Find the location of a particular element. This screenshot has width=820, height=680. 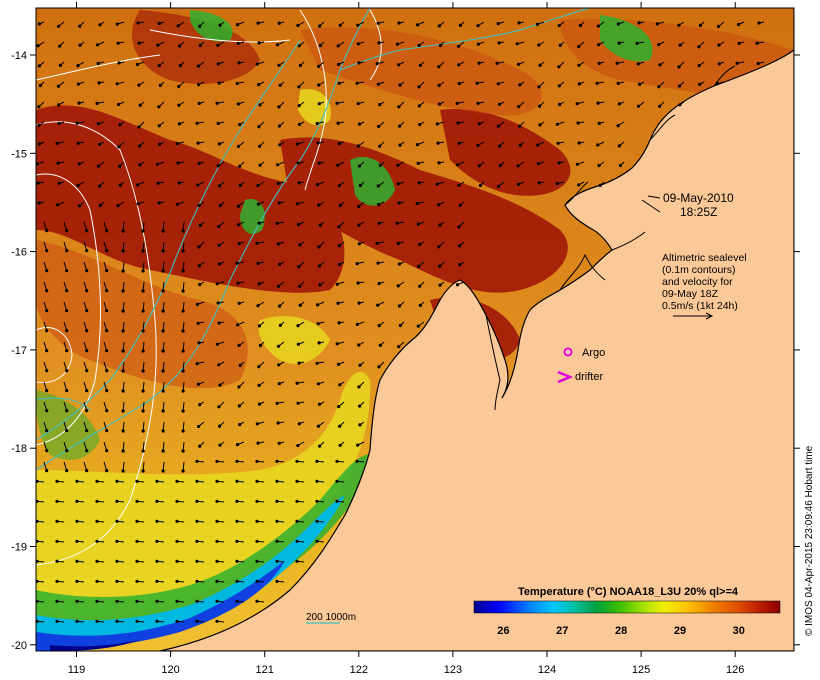

colorbar-title: Temperature (°C) NOAA18_L3U 20% ql>=4 is located at coordinates (628, 592).